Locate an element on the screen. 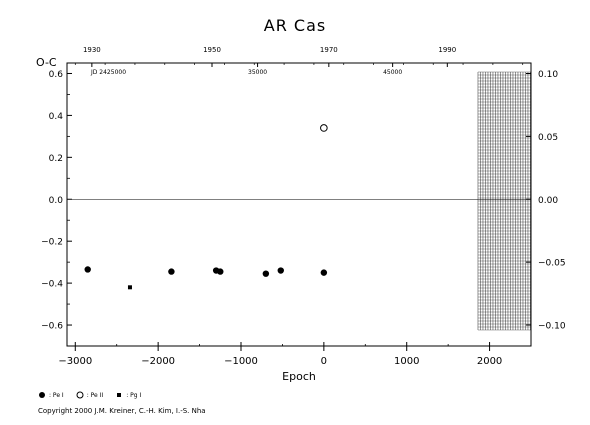 The width and height of the screenshot is (590, 425). right-tick-label: 0.10 is located at coordinates (548, 75).